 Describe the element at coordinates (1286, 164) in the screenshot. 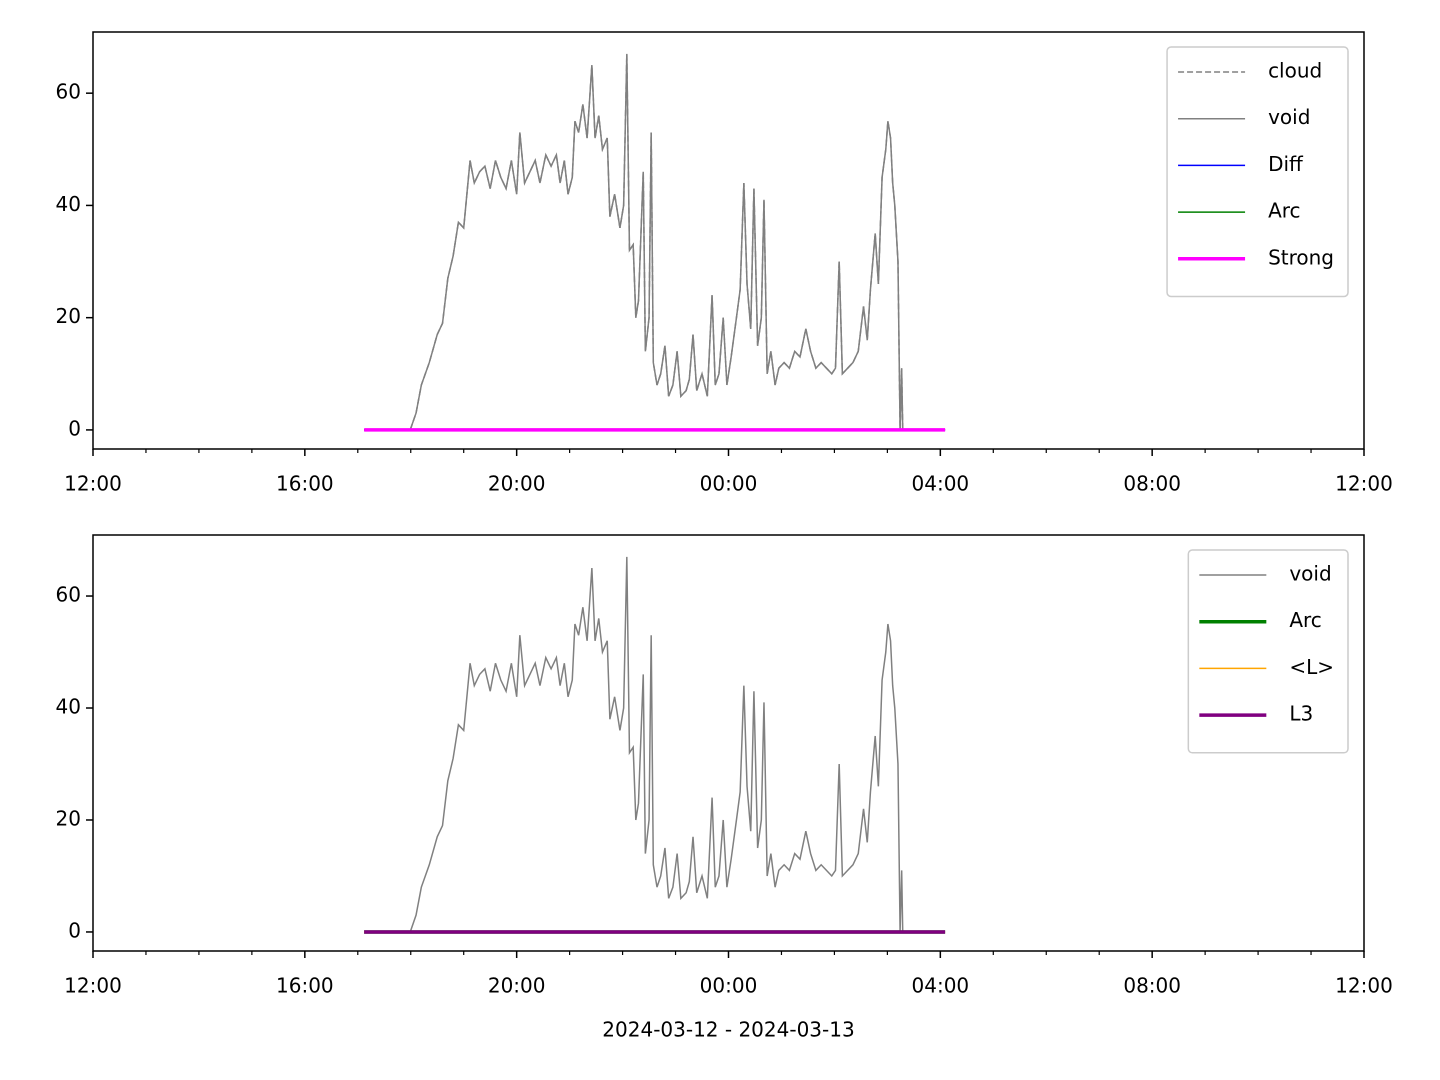

I see `legend-label: Diff` at that location.